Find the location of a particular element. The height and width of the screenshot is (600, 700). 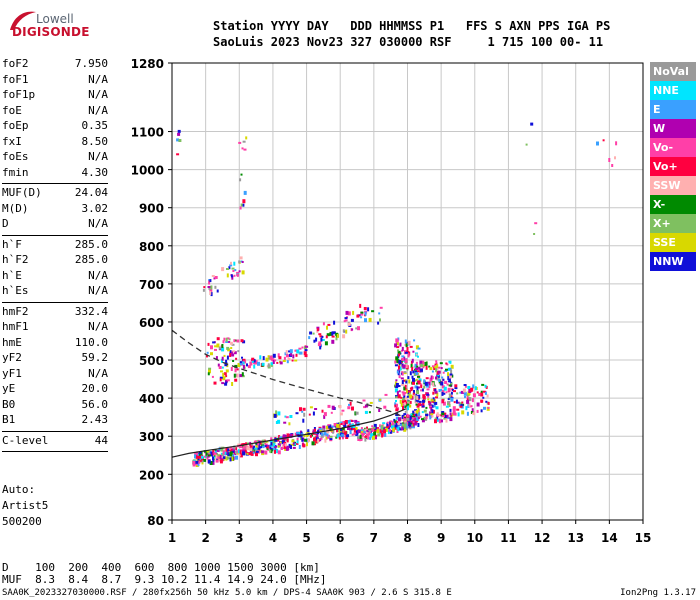

param-name: C-level is located at coordinates (25, 440).